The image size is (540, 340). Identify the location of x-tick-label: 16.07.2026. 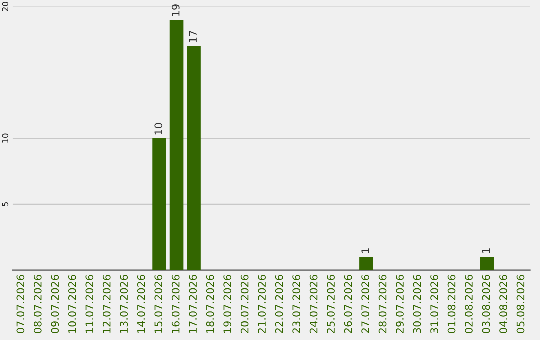
(176, 304).